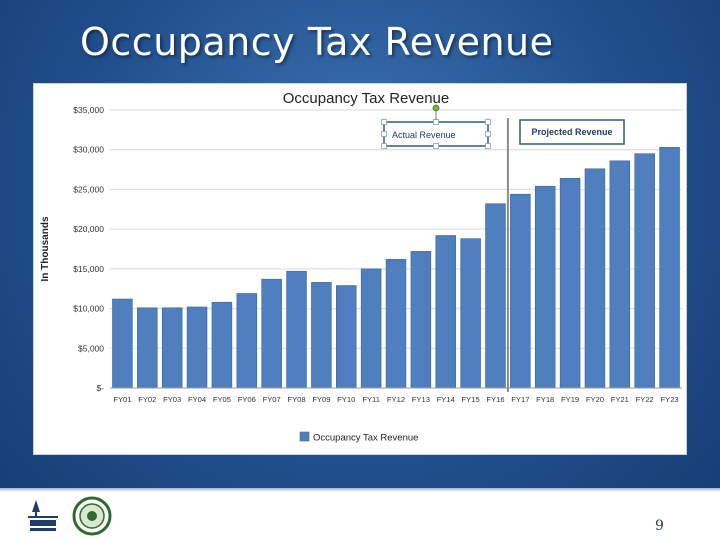  Describe the element at coordinates (247, 399) in the screenshot. I see `x-tick-label: FY06` at that location.